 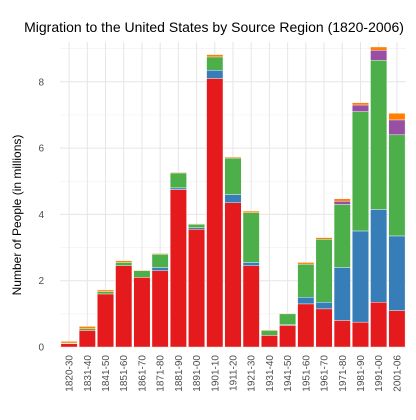 I want to click on y-tick-label: 0, so click(x=41, y=348).